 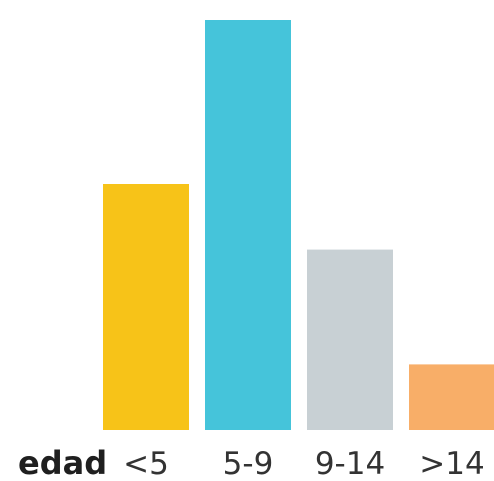 What do you see at coordinates (146, 463) in the screenshot?
I see `x-tick-label: <5` at bounding box center [146, 463].